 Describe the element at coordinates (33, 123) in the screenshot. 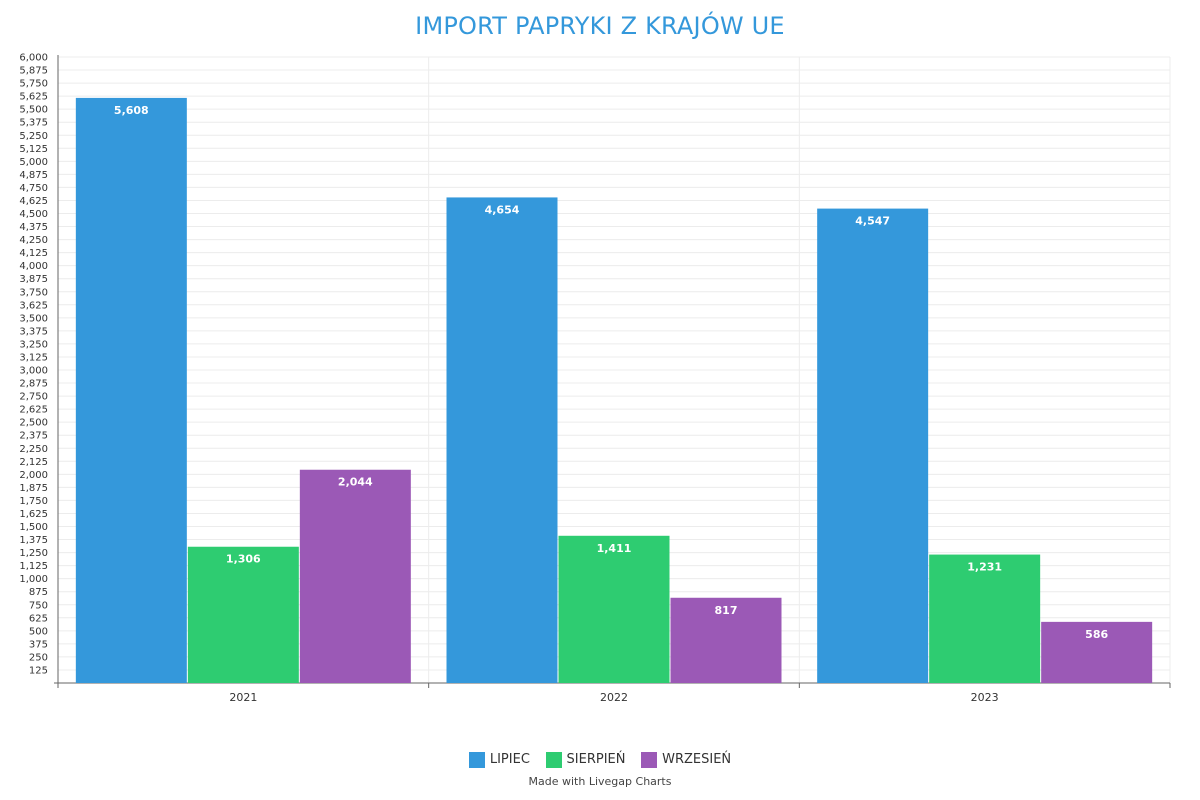

I see `y-tick-label: 5,375` at that location.